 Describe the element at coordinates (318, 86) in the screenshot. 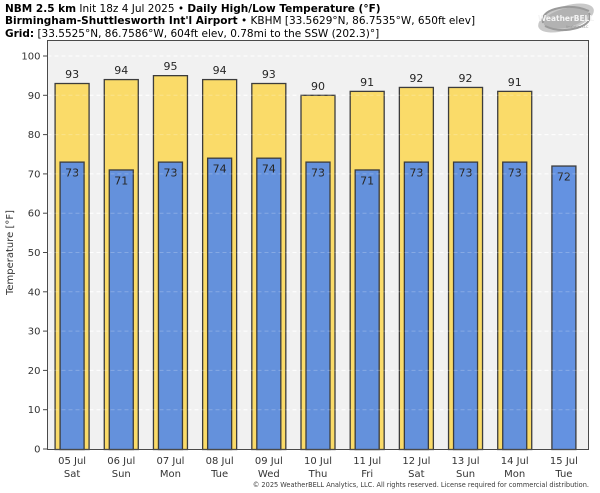

I see `high-value-label: 90` at that location.